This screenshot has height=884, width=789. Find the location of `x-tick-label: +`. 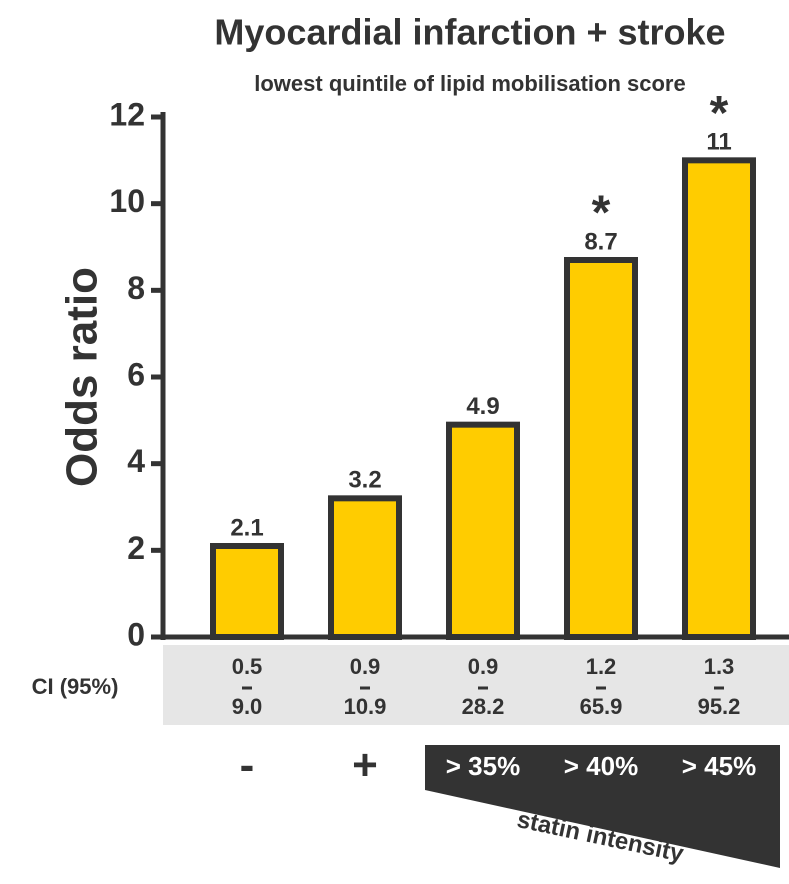

x-tick-label: + is located at coordinates (365, 765).